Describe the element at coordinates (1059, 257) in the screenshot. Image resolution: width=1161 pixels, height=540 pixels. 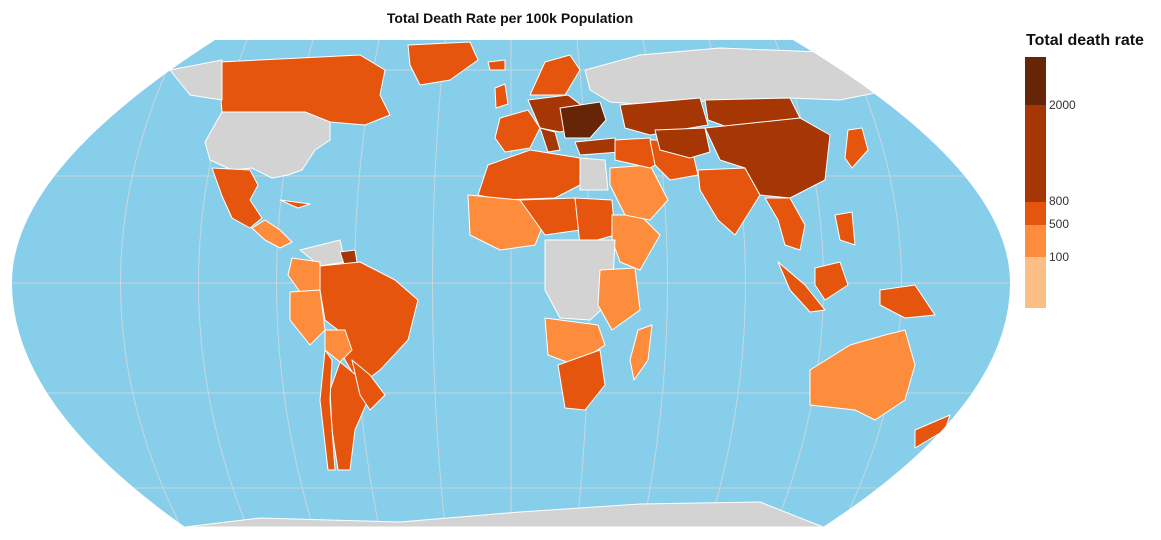
I see `legend-tick-100: 100` at that location.